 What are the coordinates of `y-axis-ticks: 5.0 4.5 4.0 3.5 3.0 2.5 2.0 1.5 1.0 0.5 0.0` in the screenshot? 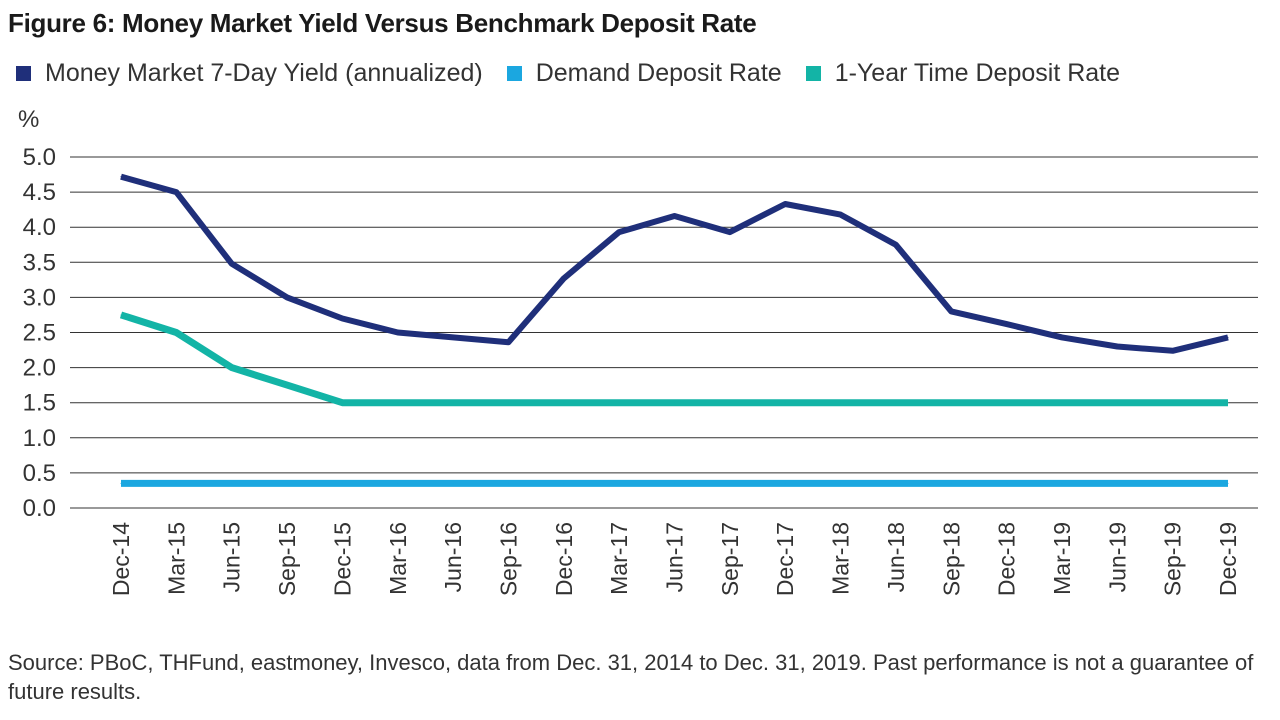 It's located at (39, 333).